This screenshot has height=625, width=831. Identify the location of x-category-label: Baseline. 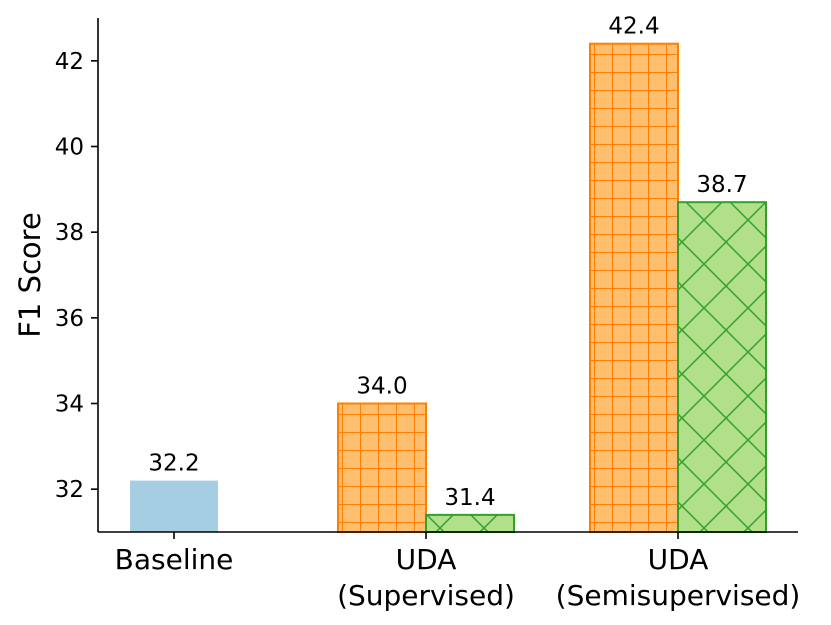
(174, 559).